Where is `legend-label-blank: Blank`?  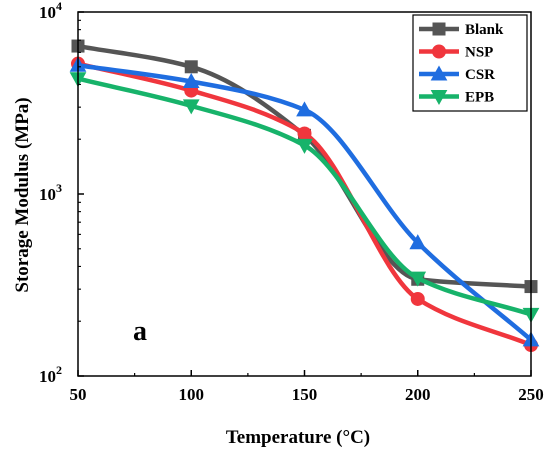
legend-label-blank: Blank is located at coordinates (484, 30).